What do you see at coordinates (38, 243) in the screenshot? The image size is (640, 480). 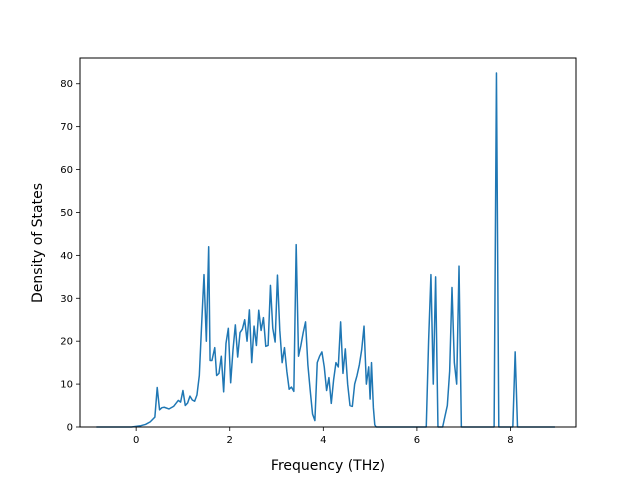 I see `y-axis-label: Density of States` at bounding box center [38, 243].